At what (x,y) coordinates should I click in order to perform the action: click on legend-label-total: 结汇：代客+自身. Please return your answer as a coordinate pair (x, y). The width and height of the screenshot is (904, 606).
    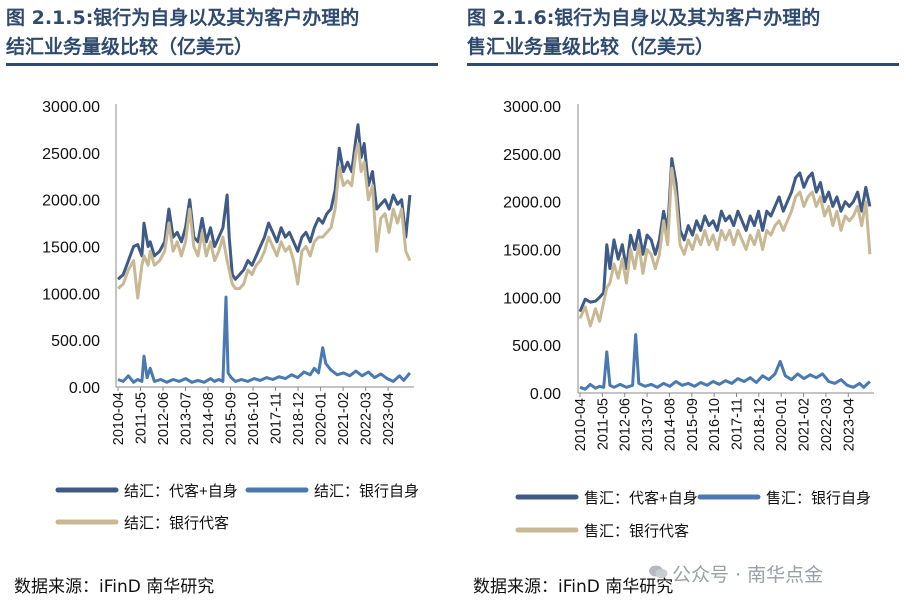
    Looking at the image, I should click on (181, 491).